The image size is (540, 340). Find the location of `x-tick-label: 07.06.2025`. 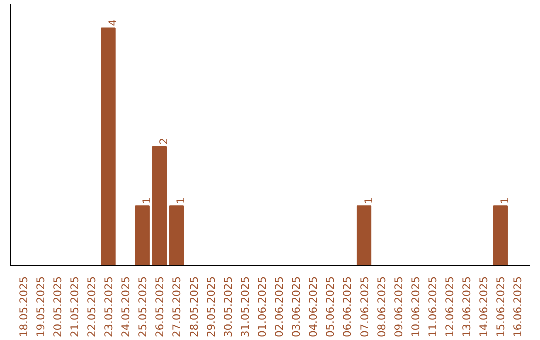

x-tick-label: 07.06.2025 is located at coordinates (365, 307).